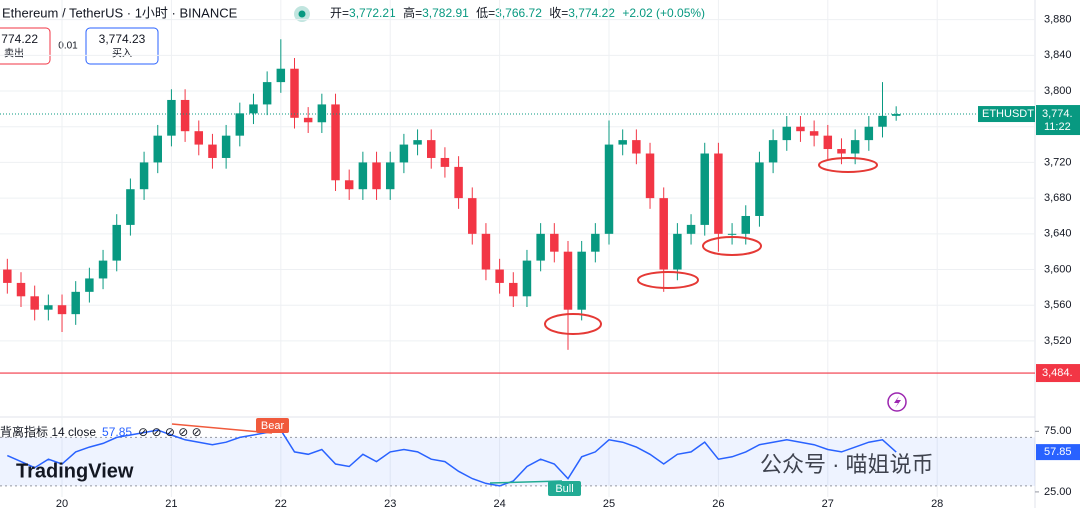 Image resolution: width=1080 pixels, height=508 pixels. I want to click on last-price-tag, so click(1058, 120).